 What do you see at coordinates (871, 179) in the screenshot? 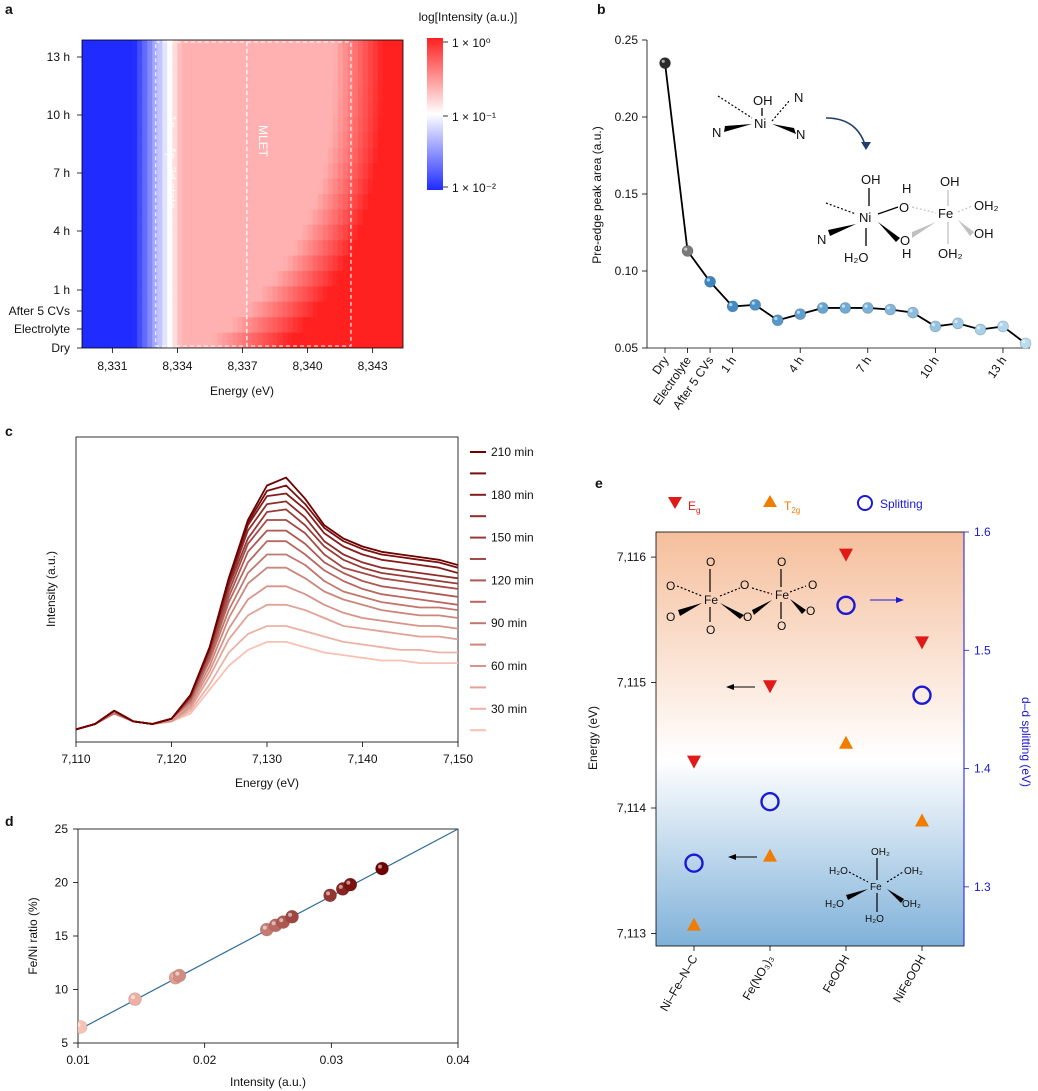
I see `b-bot-oh: OH` at bounding box center [871, 179].